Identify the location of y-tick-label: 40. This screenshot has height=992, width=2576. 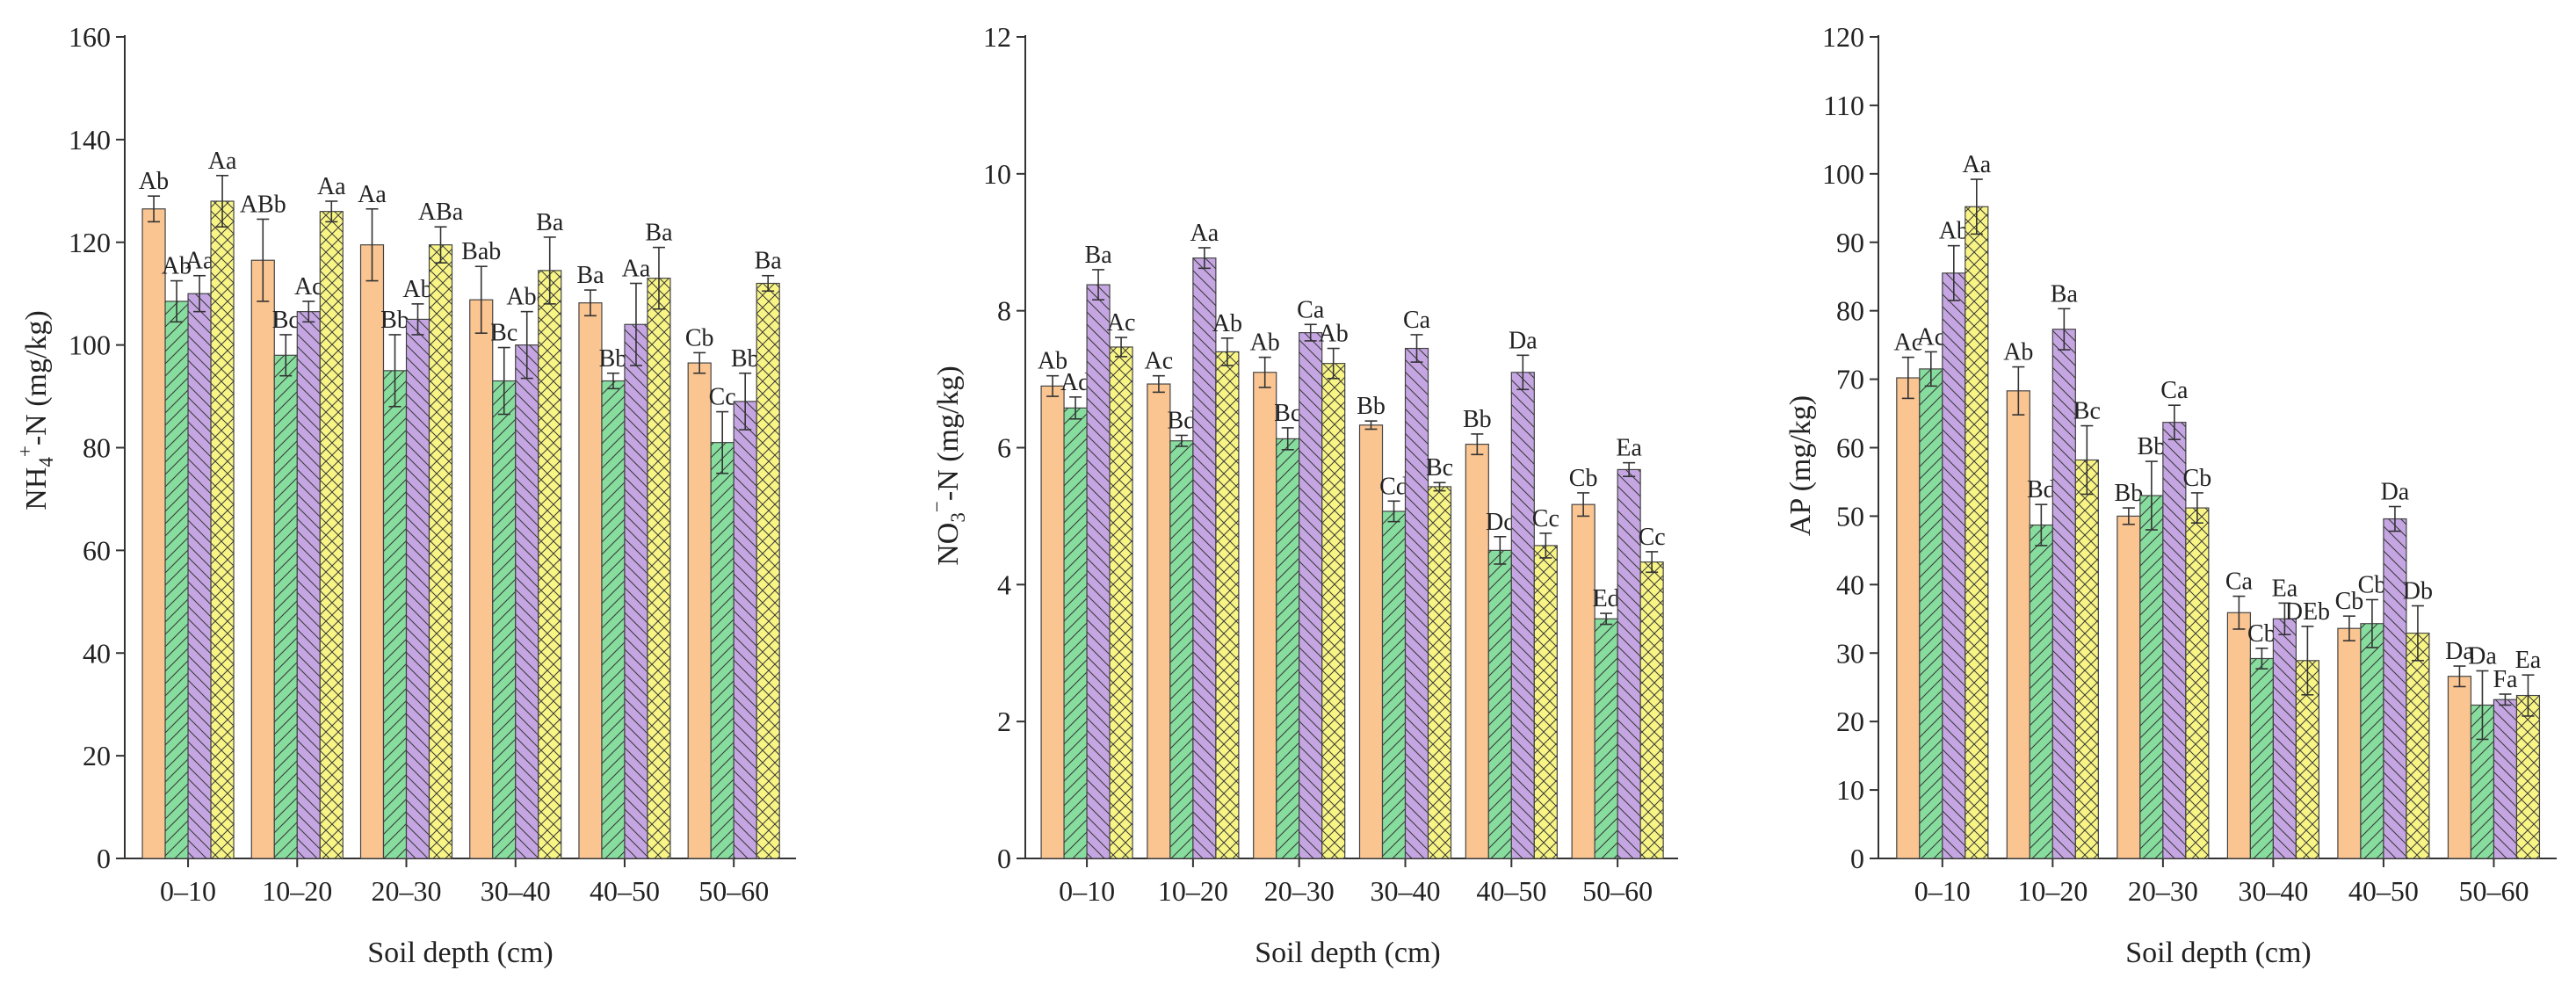
(97, 653).